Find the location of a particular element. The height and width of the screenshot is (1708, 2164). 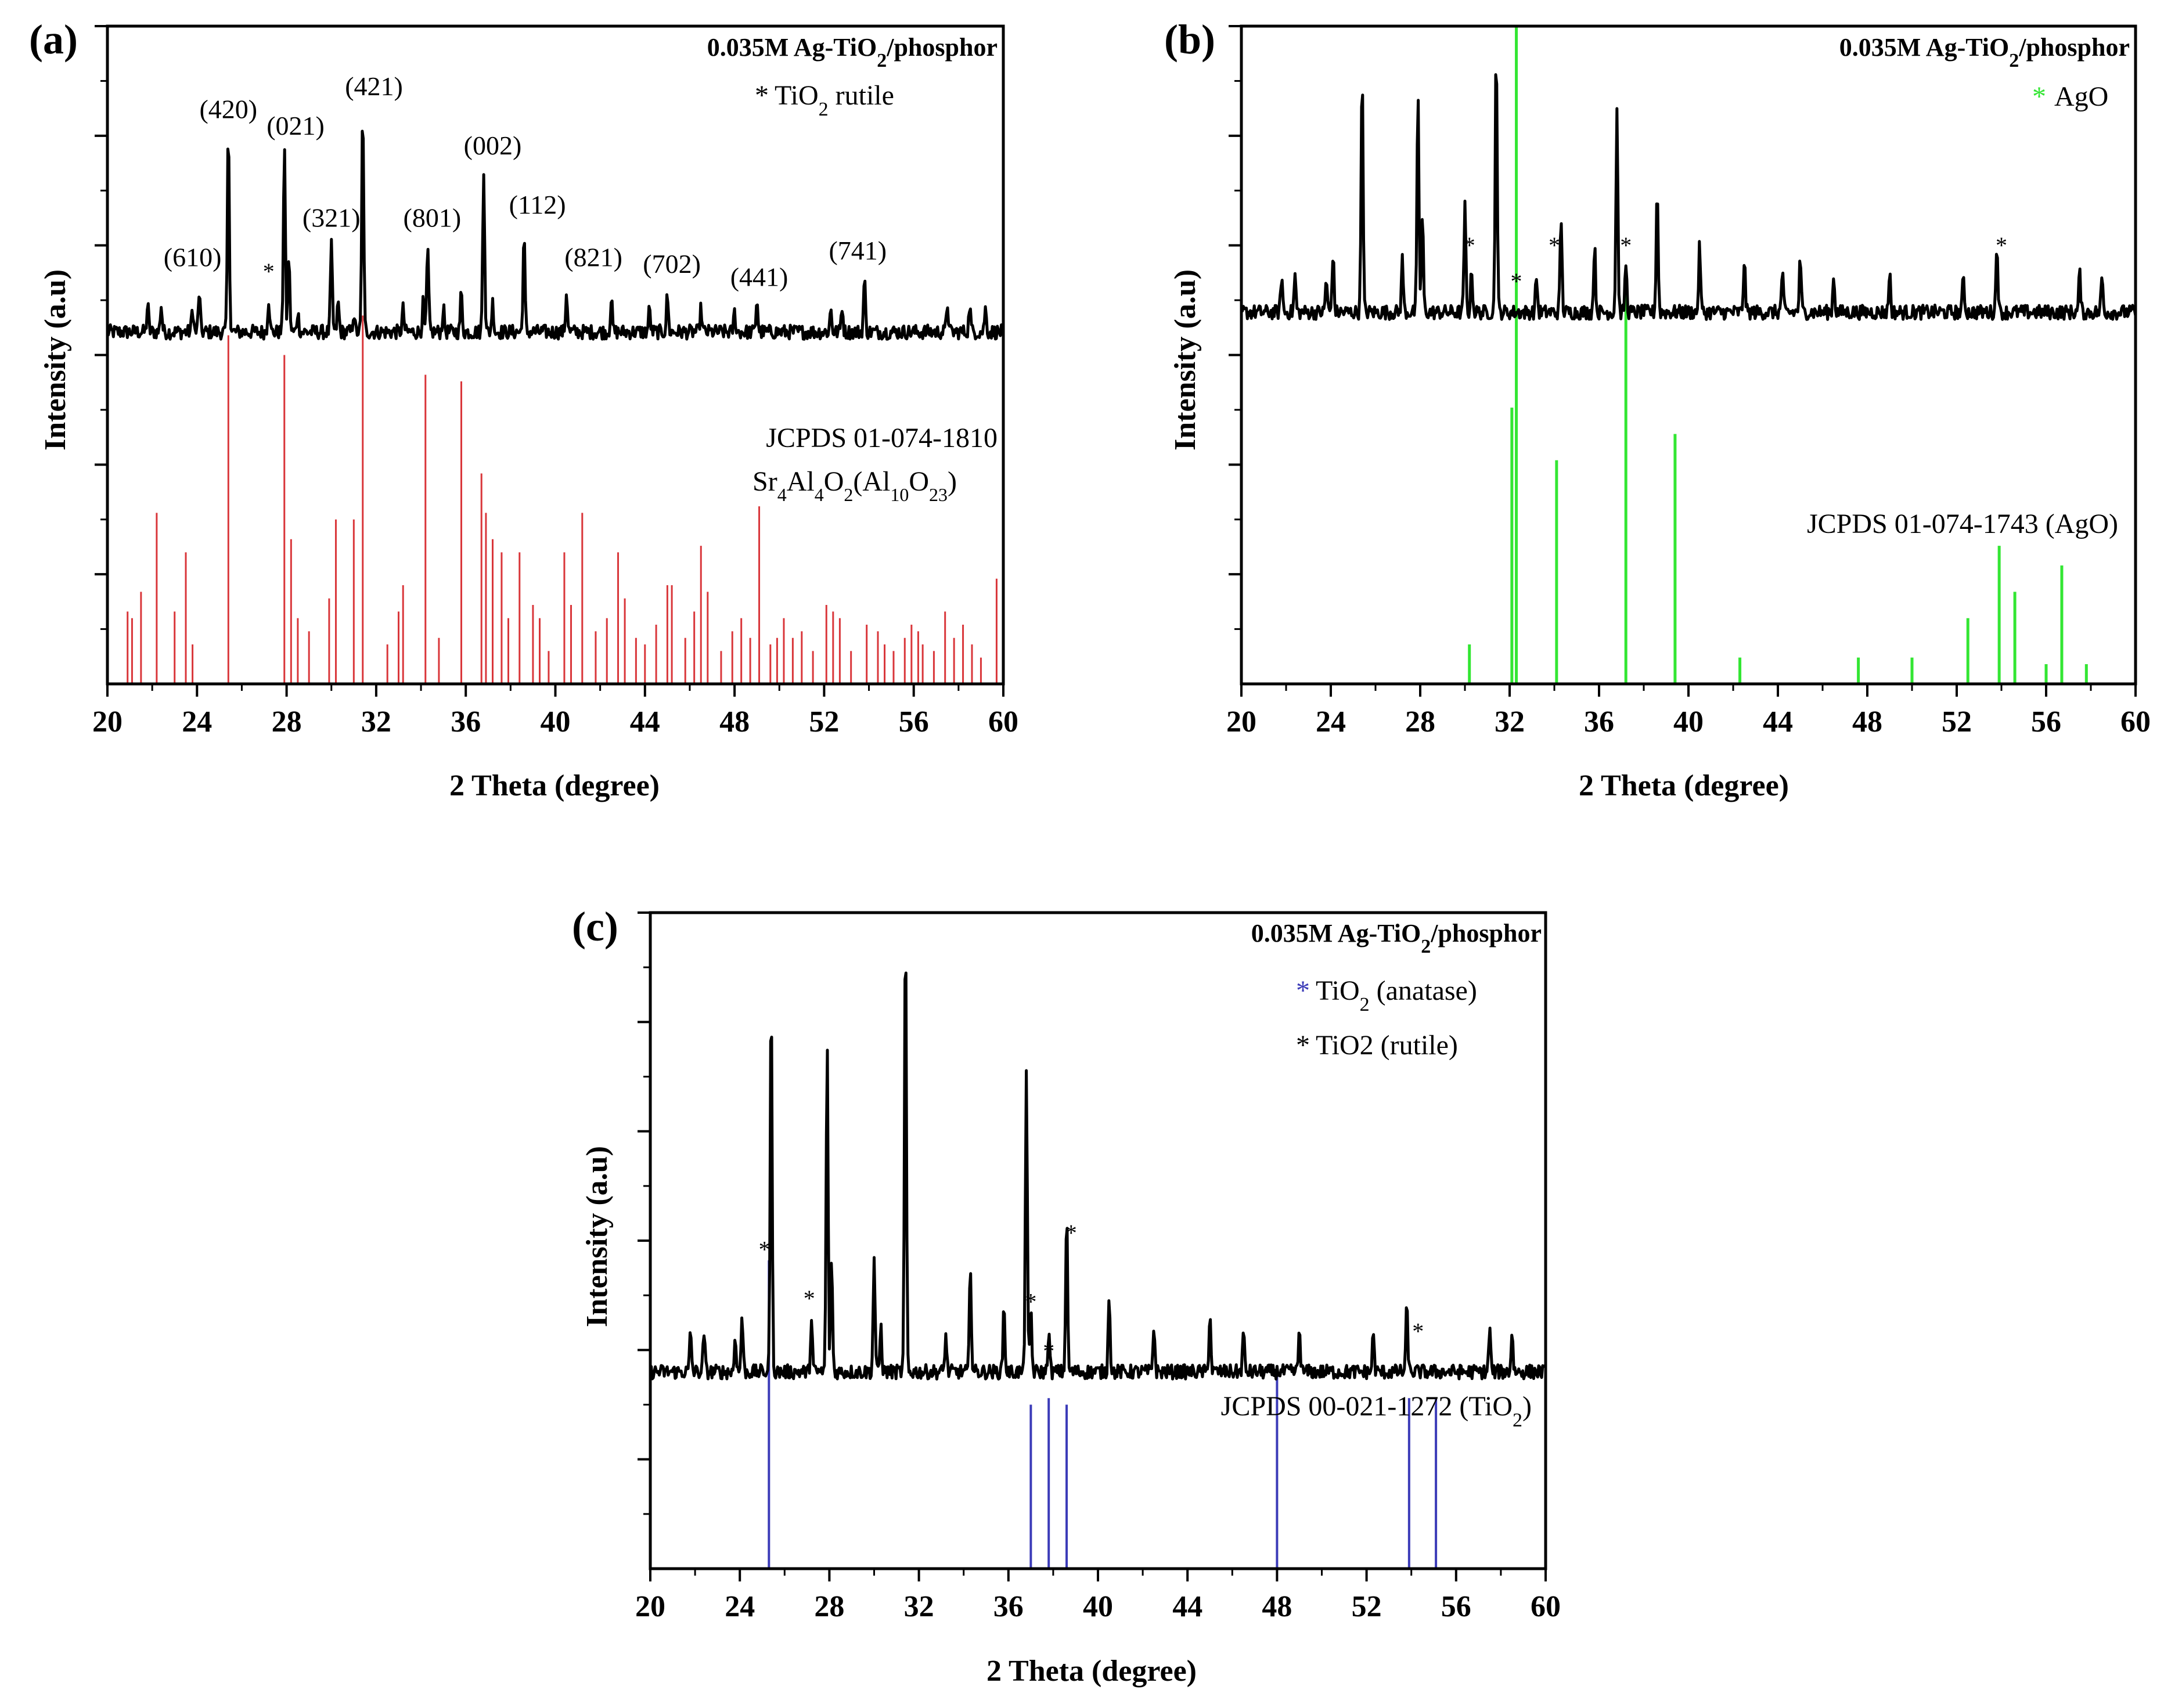

panel-a-x-axis-label: 2 Theta (degree) is located at coordinates (554, 785).